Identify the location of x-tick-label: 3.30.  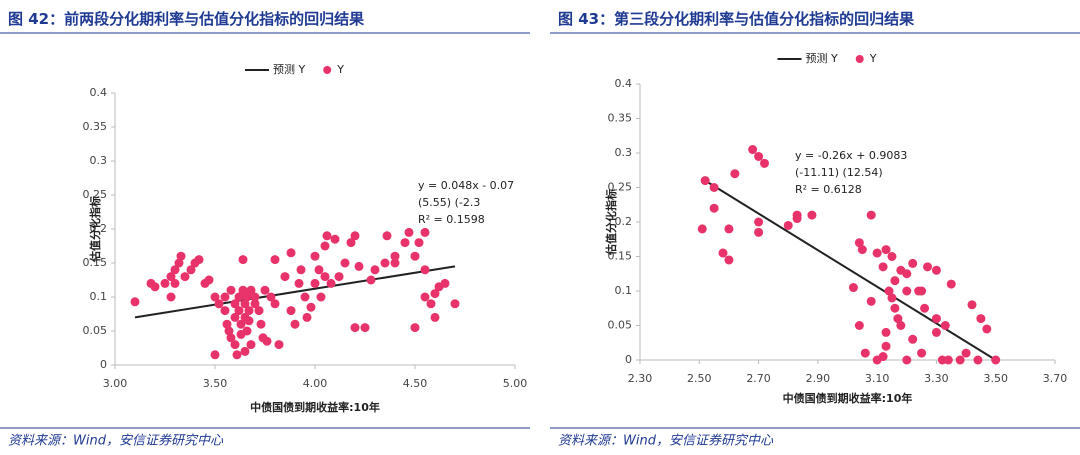
(936, 378).